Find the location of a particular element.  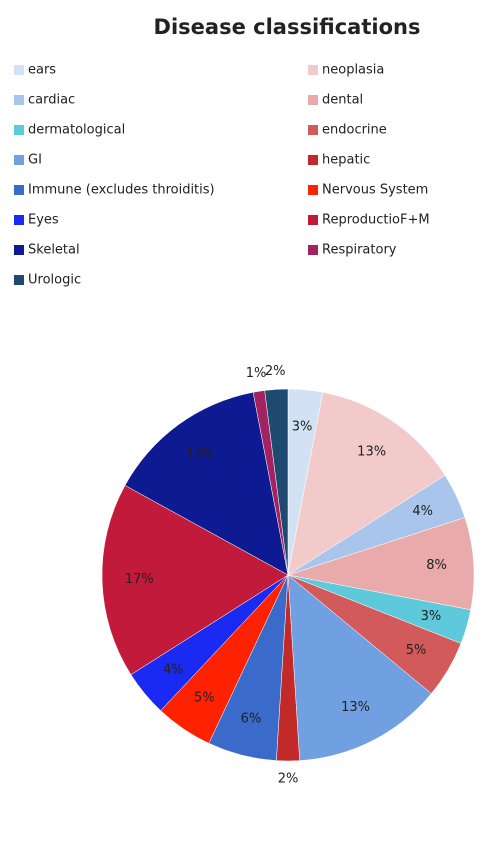

data-label: 17% is located at coordinates (139, 579).